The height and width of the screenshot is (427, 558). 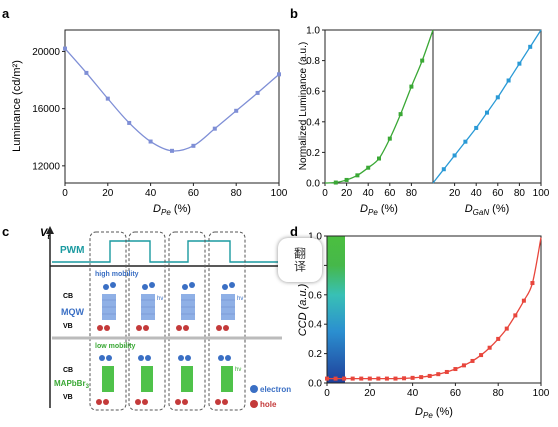 What do you see at coordinates (370, 393) in the screenshot?
I see `chart-d-xtick-label: 20` at bounding box center [370, 393].